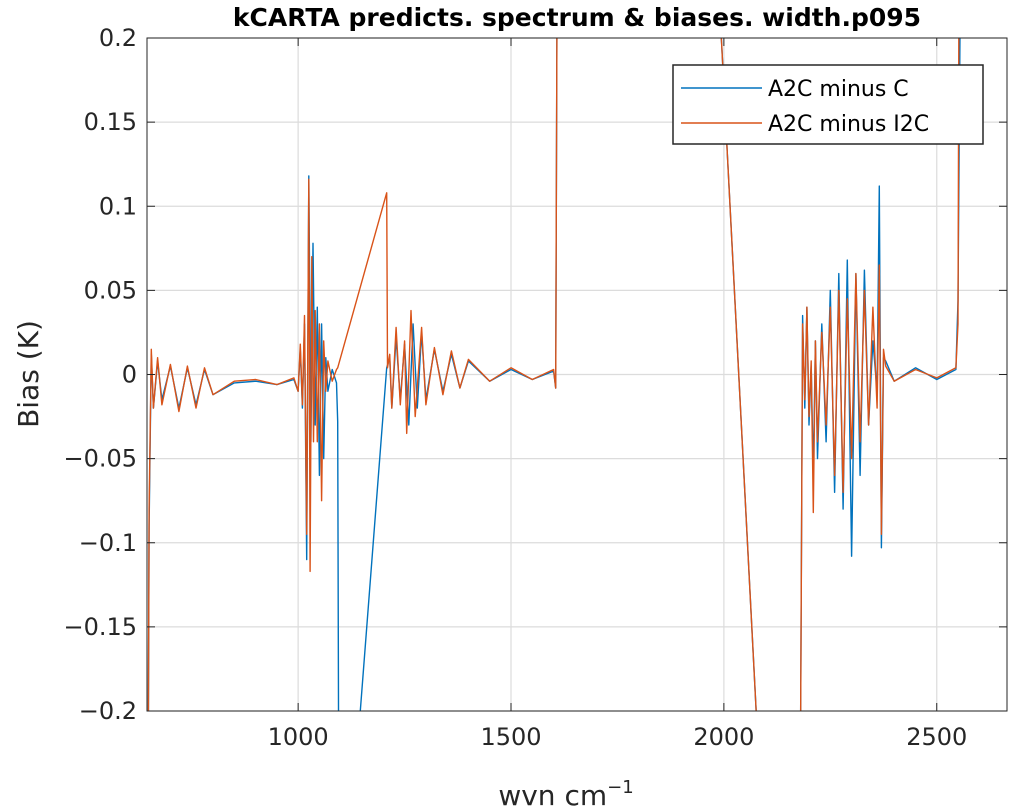 The image size is (1019, 810). What do you see at coordinates (723, 737) in the screenshot?
I see `x-tick-label: 2000` at bounding box center [723, 737].